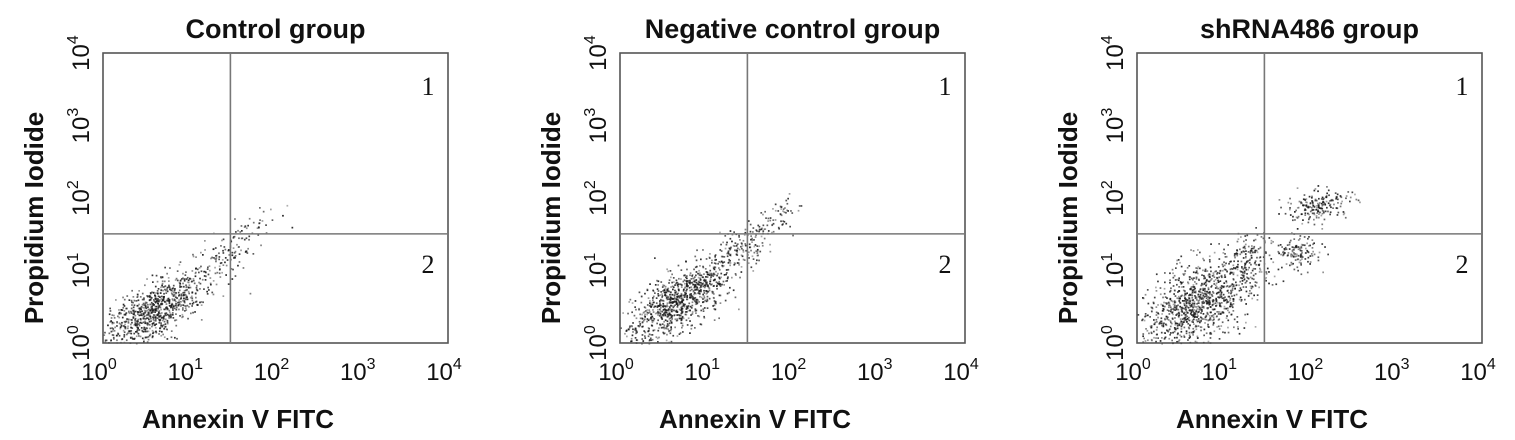 The image size is (1515, 440). What do you see at coordinates (1114, 343) in the screenshot?
I see `y-tick-label: 100` at bounding box center [1114, 343].